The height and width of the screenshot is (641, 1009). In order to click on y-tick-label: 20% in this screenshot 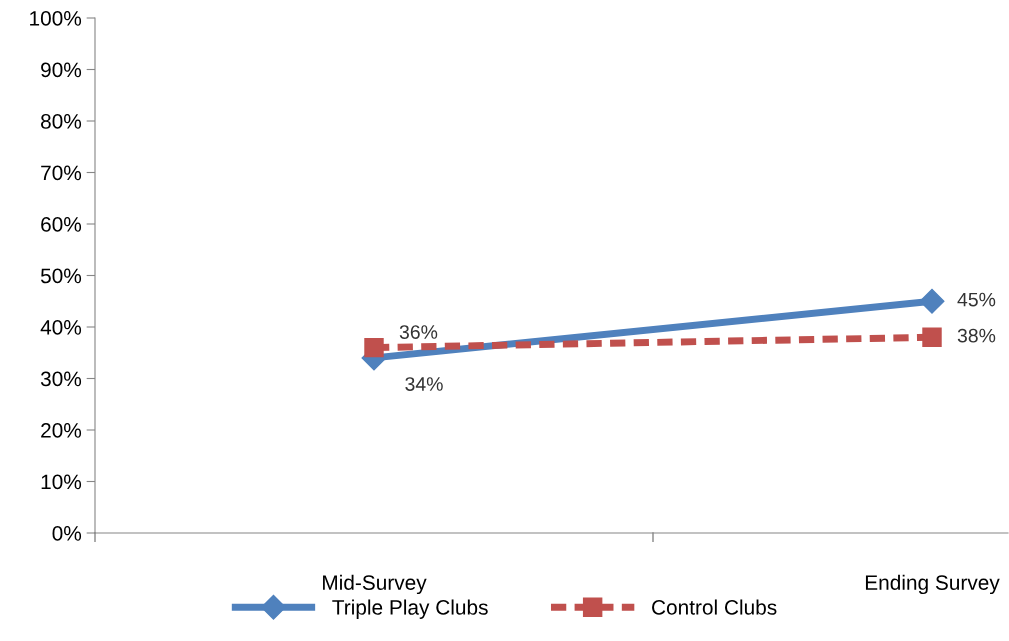, I will do `click(61, 430)`.